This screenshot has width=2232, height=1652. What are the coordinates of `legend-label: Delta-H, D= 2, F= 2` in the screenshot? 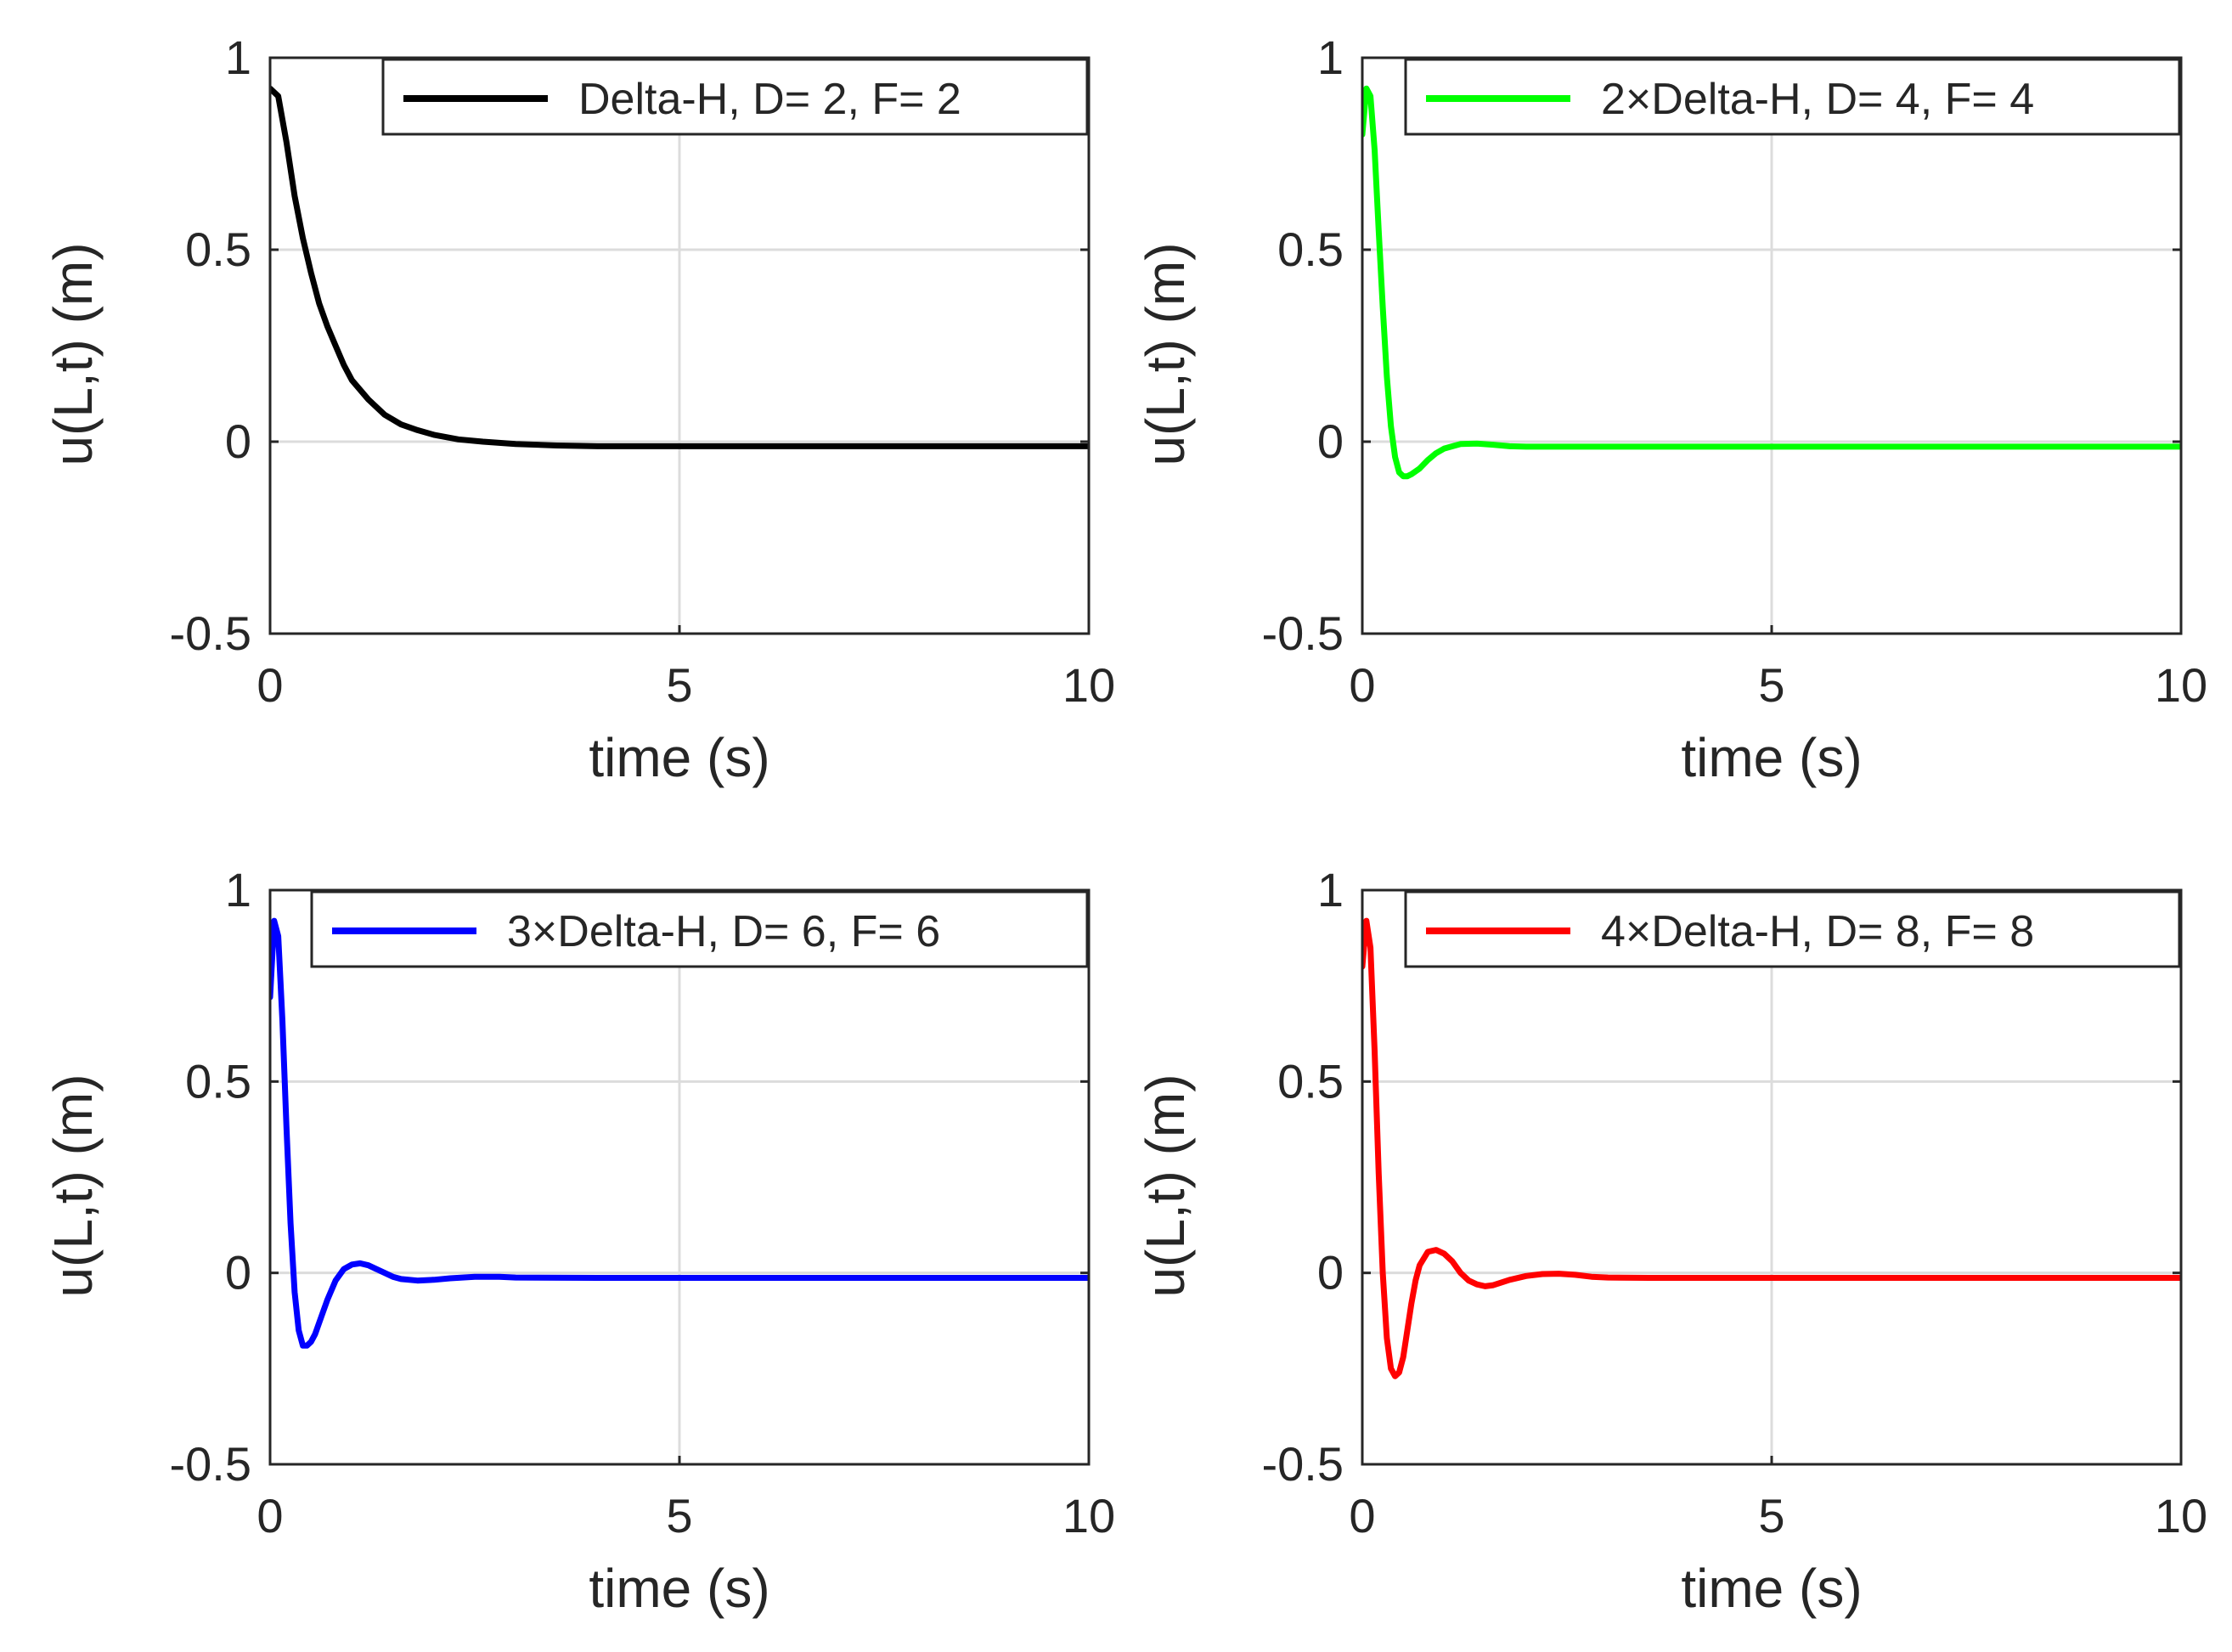 It's located at (769, 99).